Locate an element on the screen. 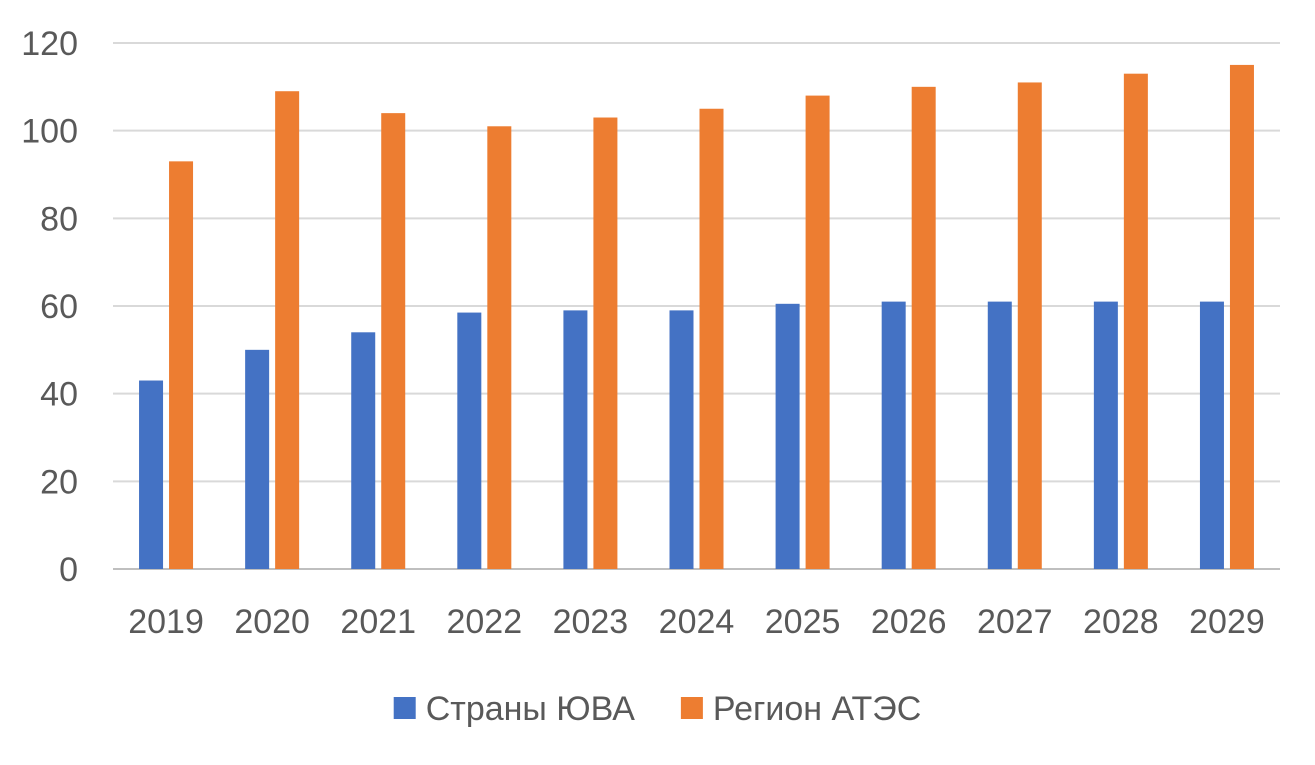  bar-series-1-2020 is located at coordinates (257, 459).